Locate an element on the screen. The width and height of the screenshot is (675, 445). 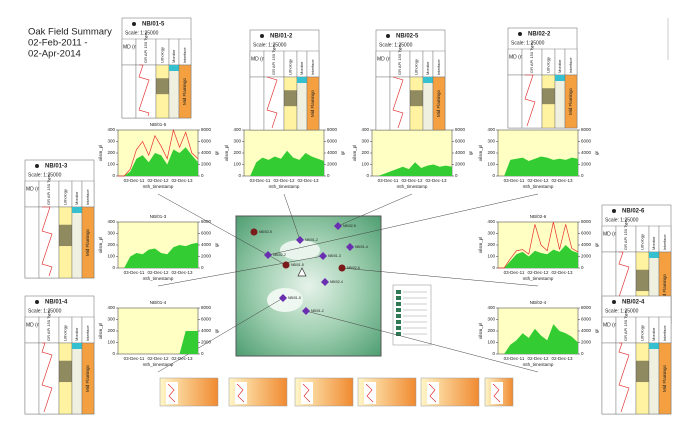
map-well-label: NB/02-6 is located at coordinates (353, 268).